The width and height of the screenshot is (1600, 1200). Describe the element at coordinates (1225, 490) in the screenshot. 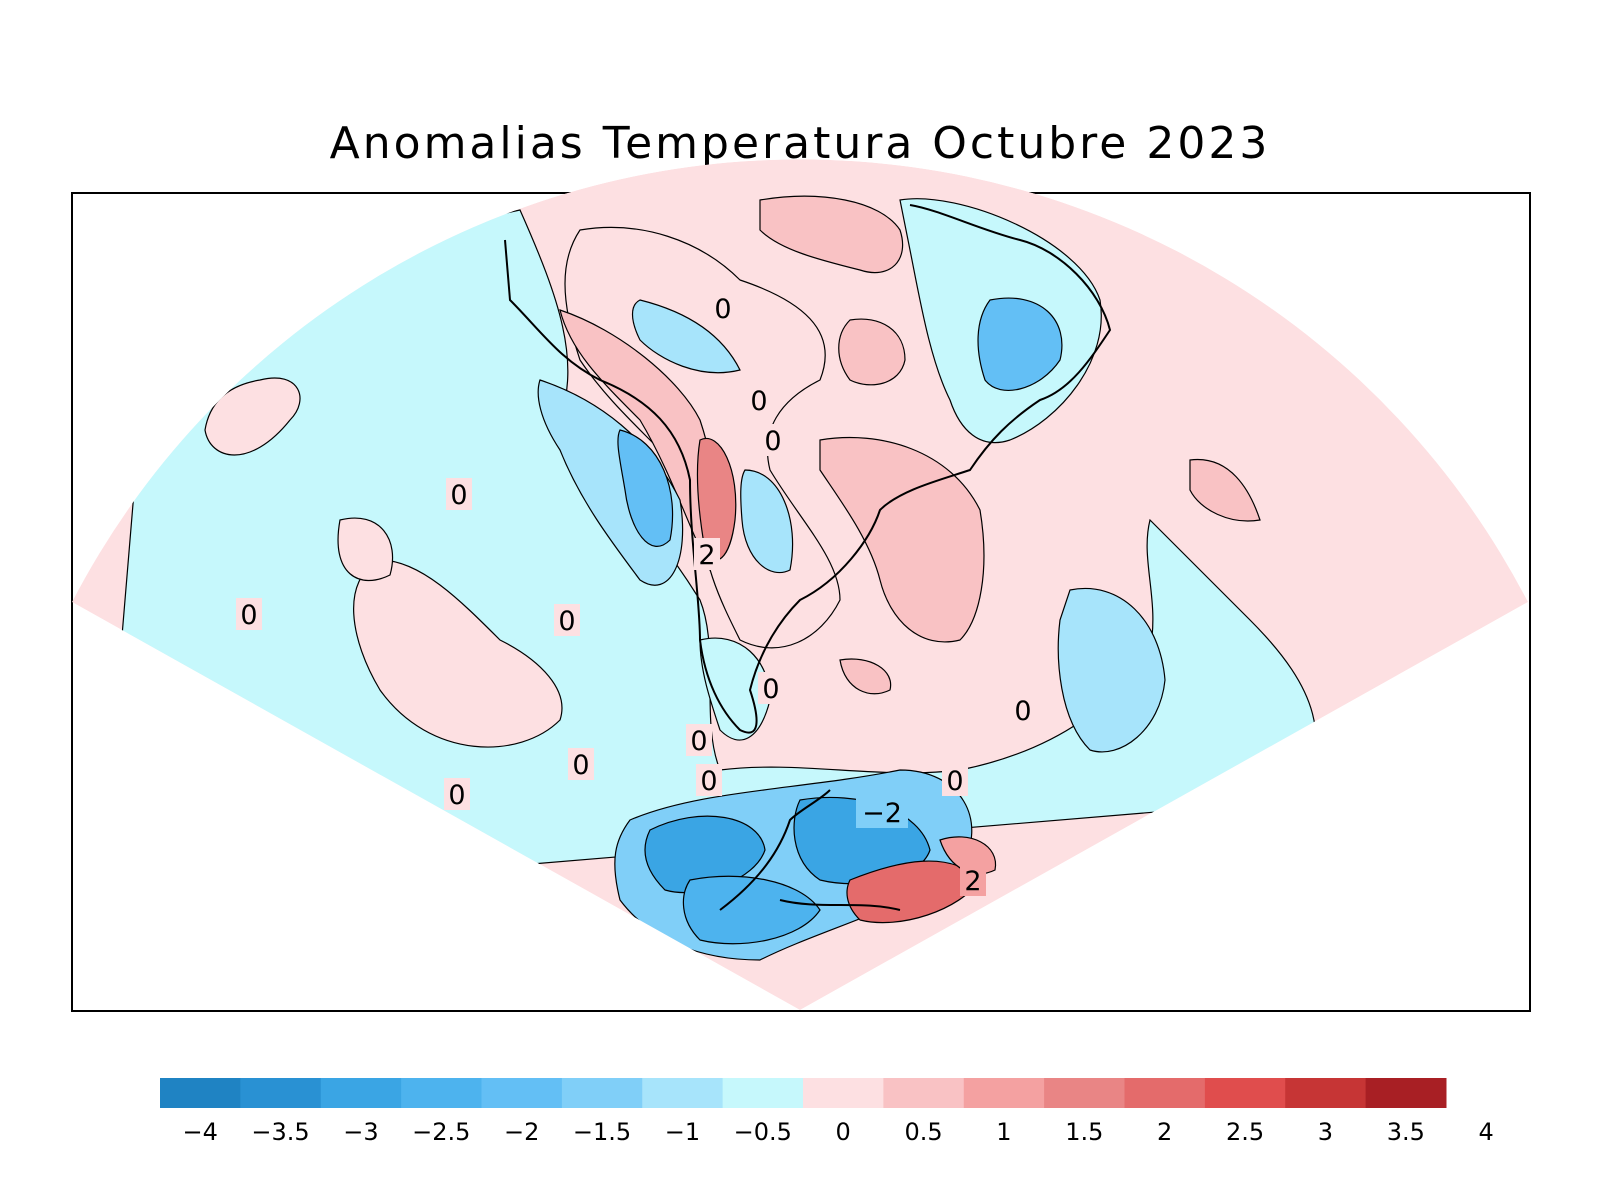

I see `positive-core-atlantic` at that location.